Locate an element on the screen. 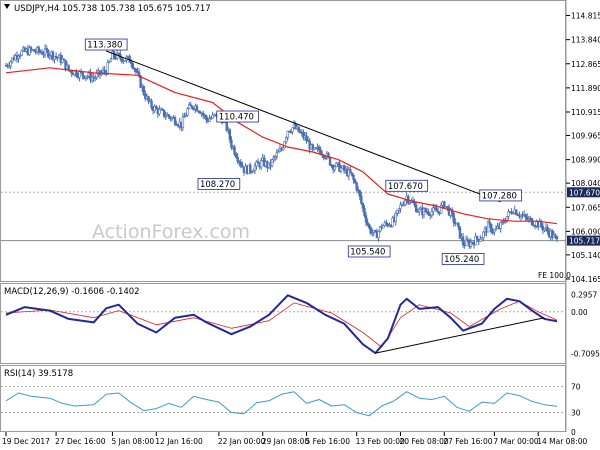 The image size is (600, 450). x-tick-label: 5 Feb 16:00 is located at coordinates (328, 441).